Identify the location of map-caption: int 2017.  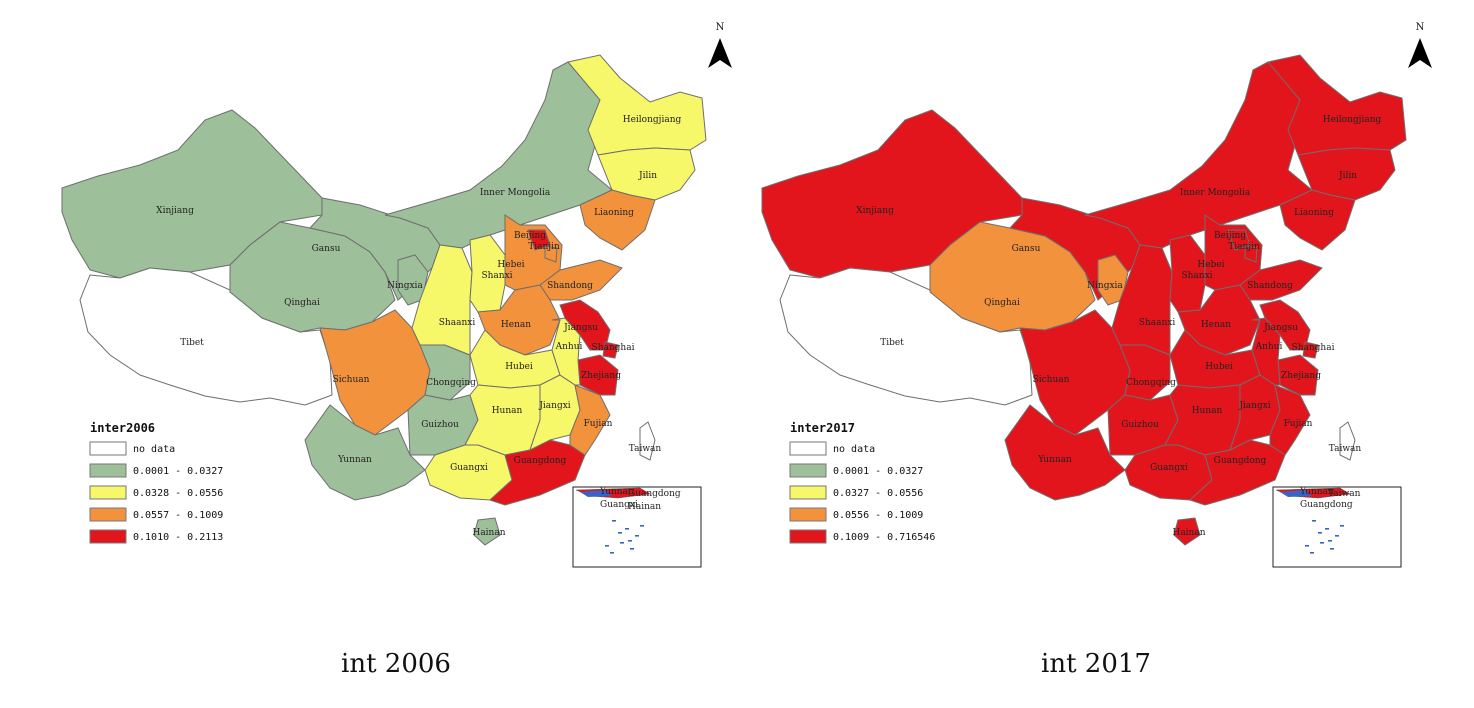
(1096, 664).